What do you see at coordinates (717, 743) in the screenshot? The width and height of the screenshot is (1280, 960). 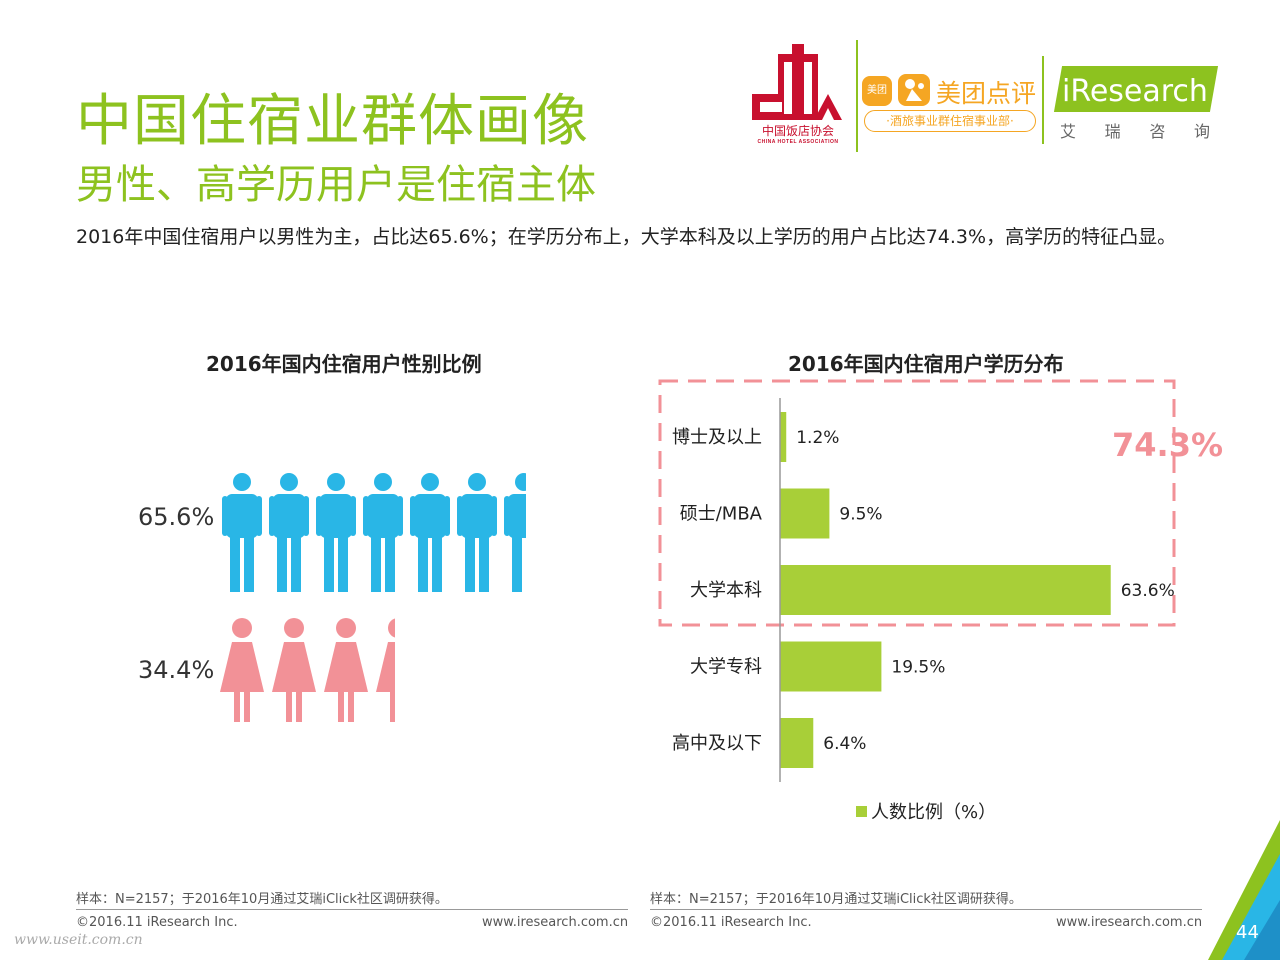 I see `category-label: 高中及以下` at bounding box center [717, 743].